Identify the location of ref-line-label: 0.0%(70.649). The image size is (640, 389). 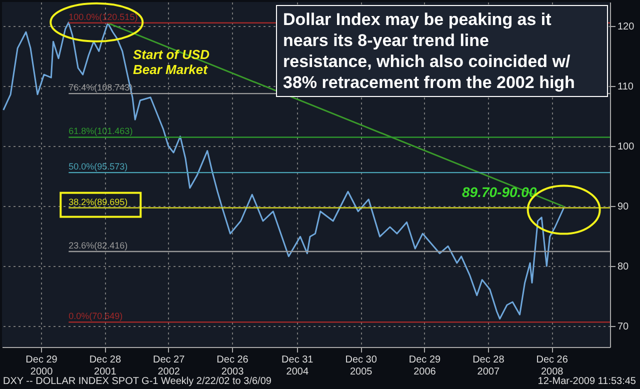
(95, 316).